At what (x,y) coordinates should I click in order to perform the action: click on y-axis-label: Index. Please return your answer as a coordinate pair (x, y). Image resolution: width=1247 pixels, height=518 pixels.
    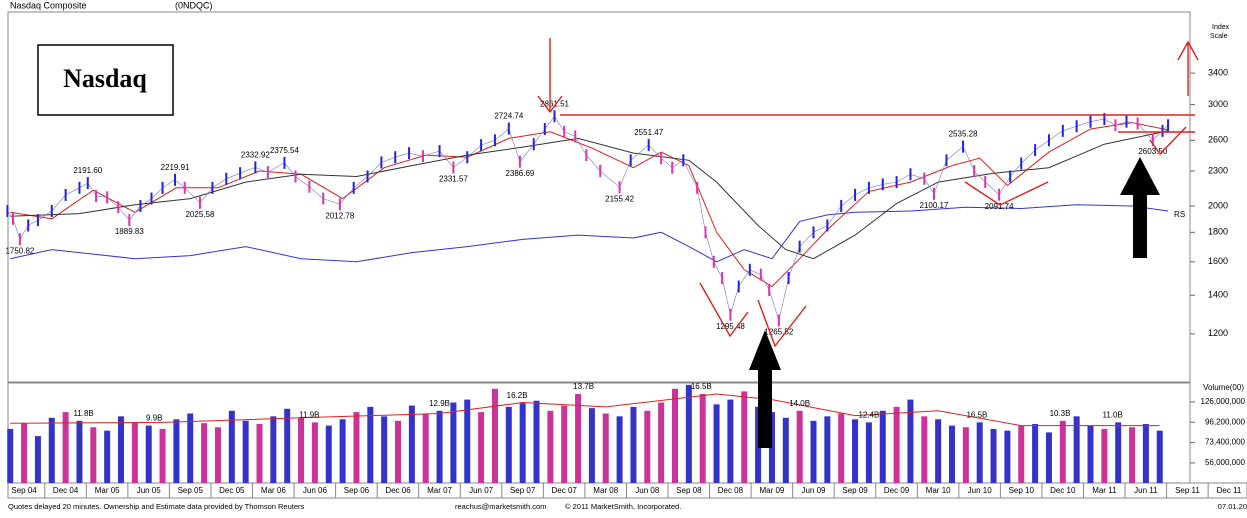
    Looking at the image, I should click on (1221, 27).